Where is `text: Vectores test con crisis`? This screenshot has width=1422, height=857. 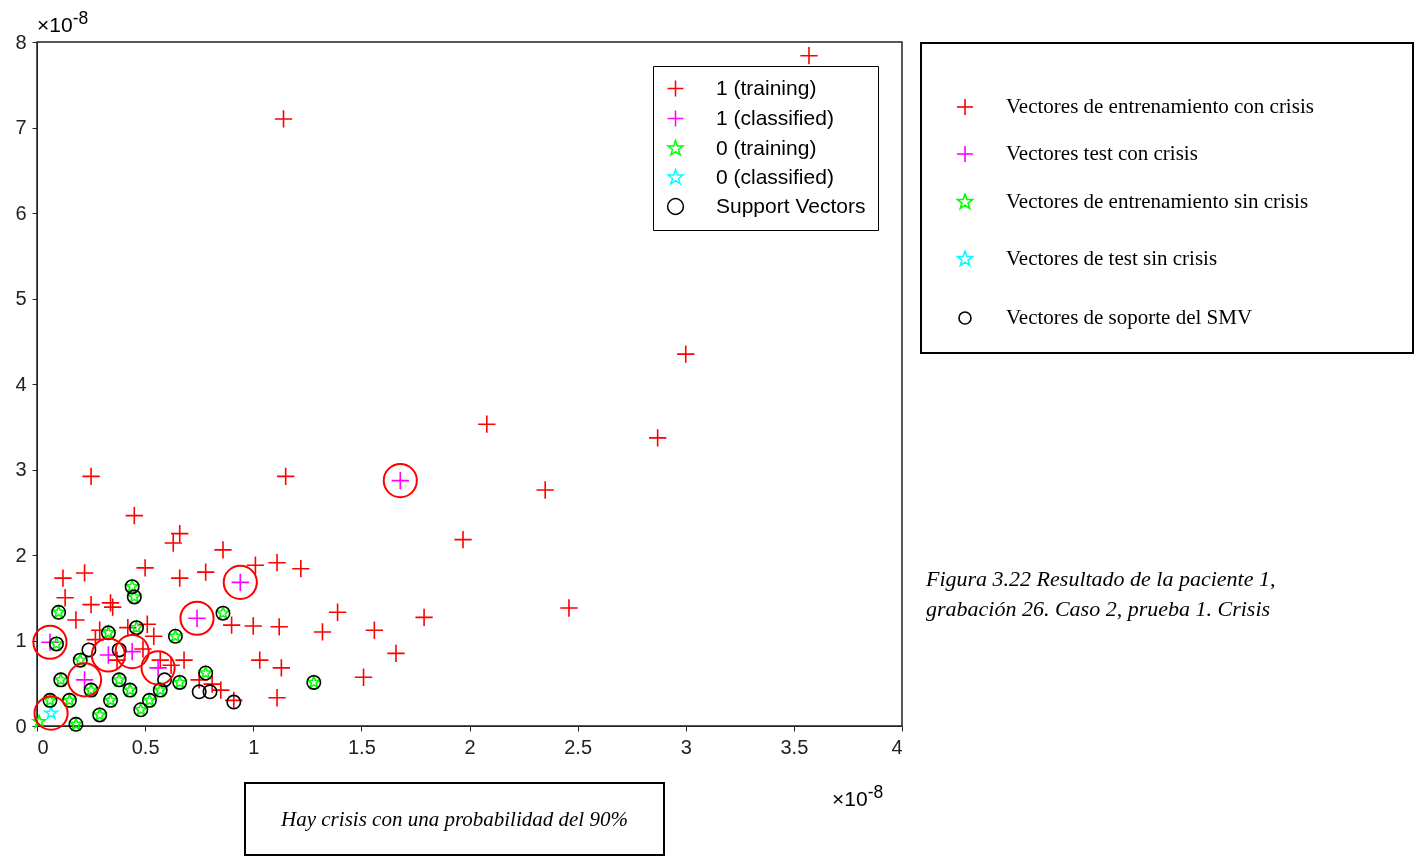
text: Vectores test con crisis is located at coordinates (1102, 153).